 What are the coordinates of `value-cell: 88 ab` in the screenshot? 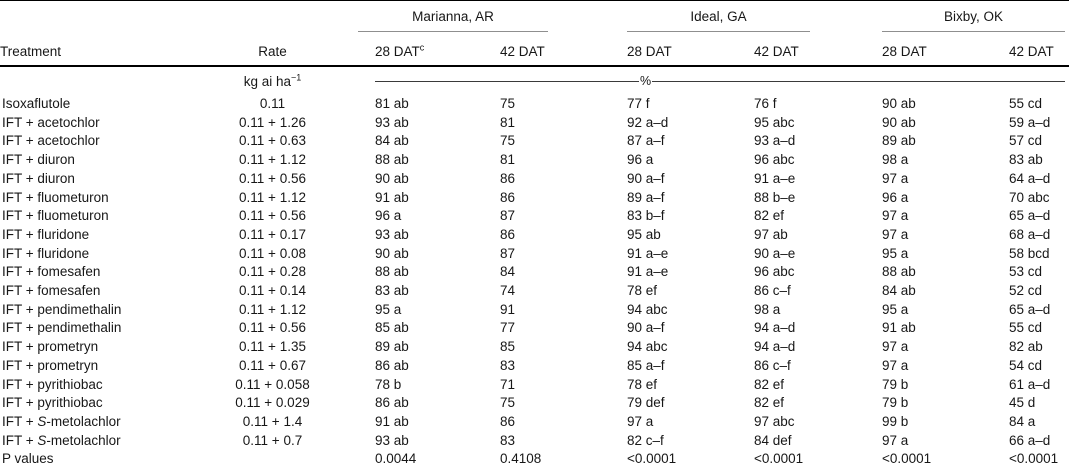 It's located at (392, 272).